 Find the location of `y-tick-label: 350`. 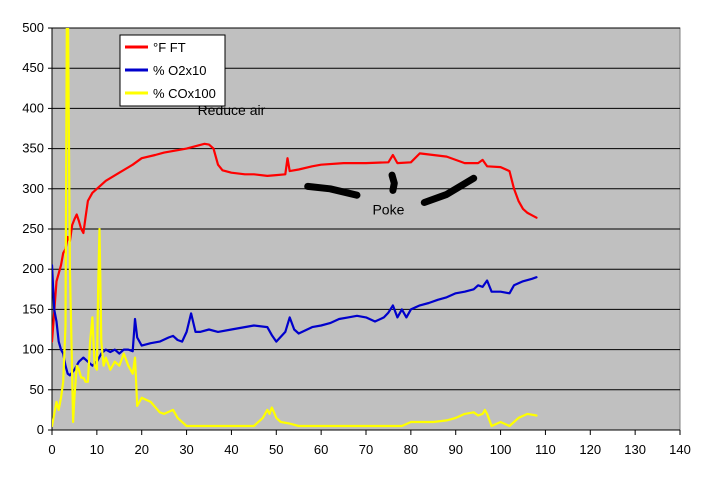

y-tick-label: 350 is located at coordinates (33, 148).